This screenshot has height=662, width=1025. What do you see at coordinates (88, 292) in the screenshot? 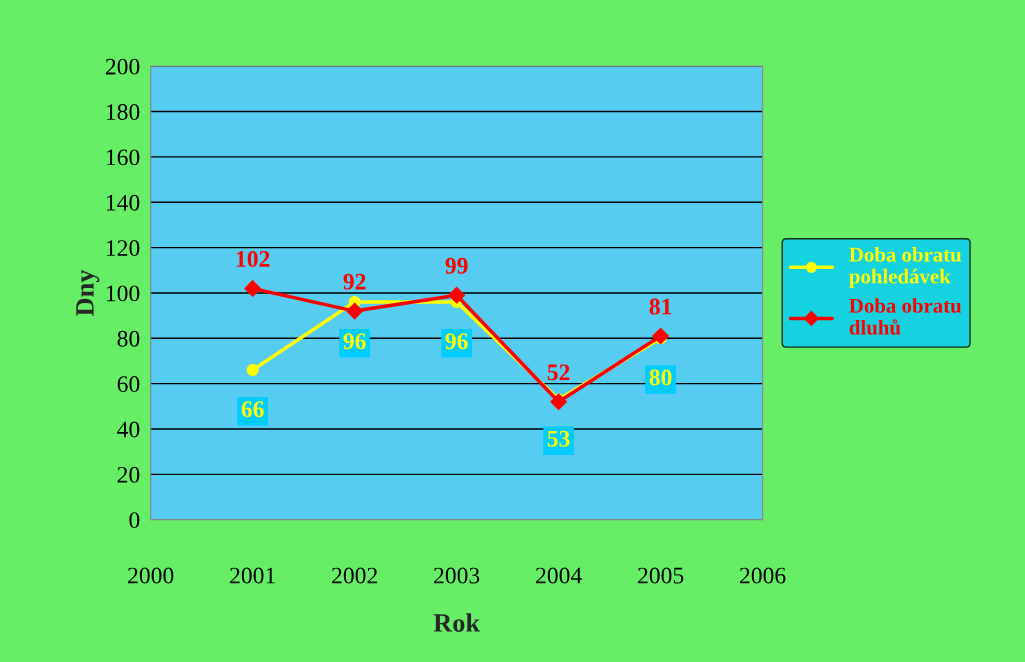
I see `y-axis-title: Dny` at bounding box center [88, 292].